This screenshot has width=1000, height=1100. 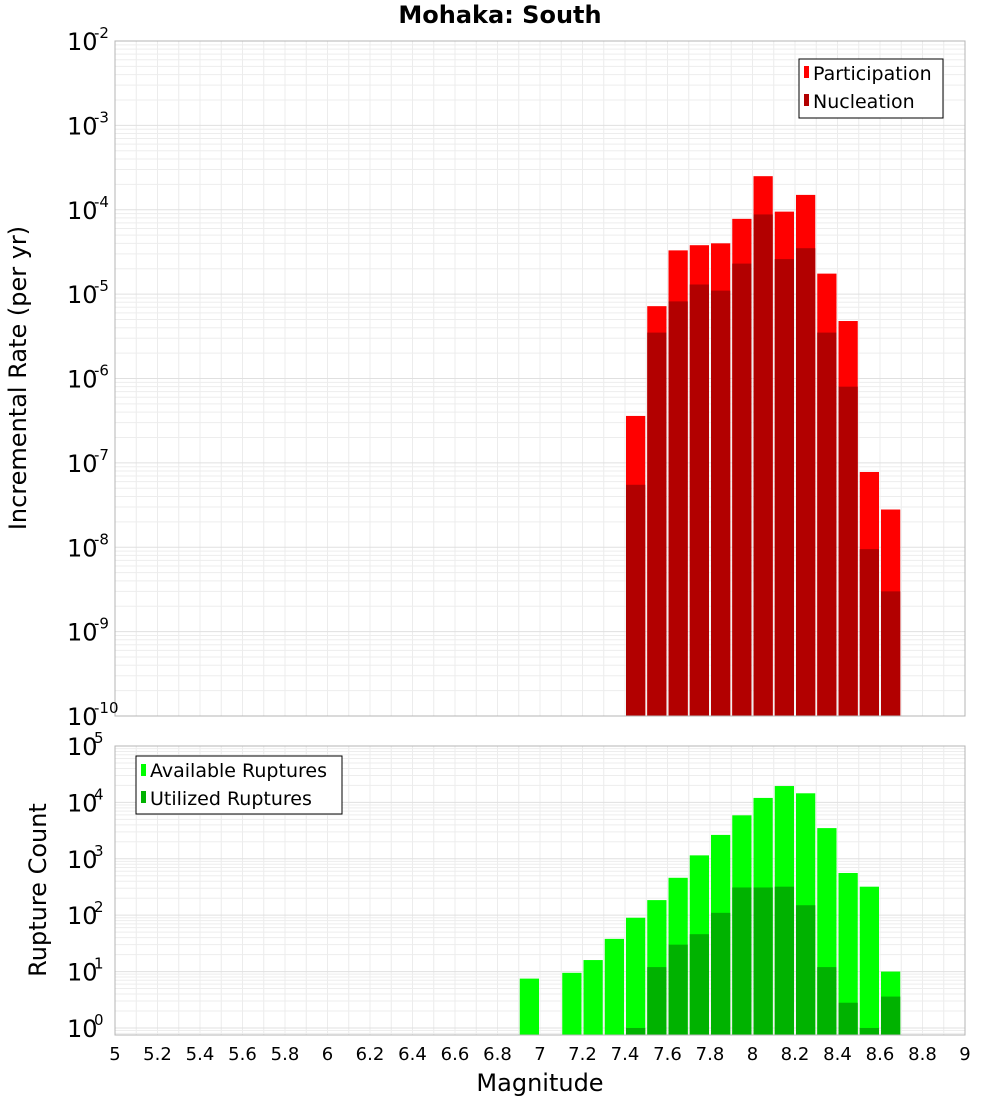 What do you see at coordinates (85, 745) in the screenshot?
I see `y-tick-label: 10⁵` at bounding box center [85, 745].